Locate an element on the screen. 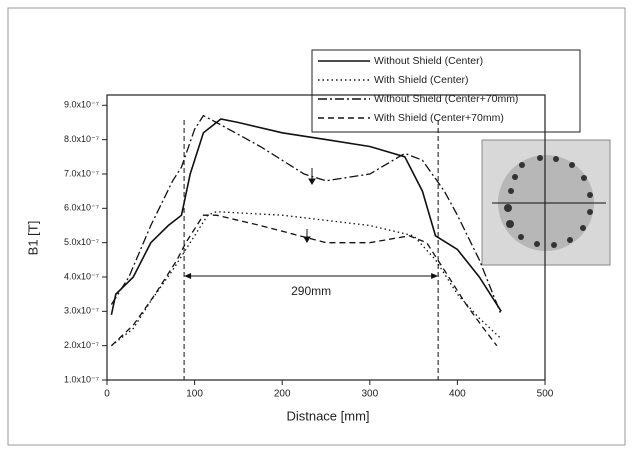  x-tick-label: 100 is located at coordinates (194, 394).